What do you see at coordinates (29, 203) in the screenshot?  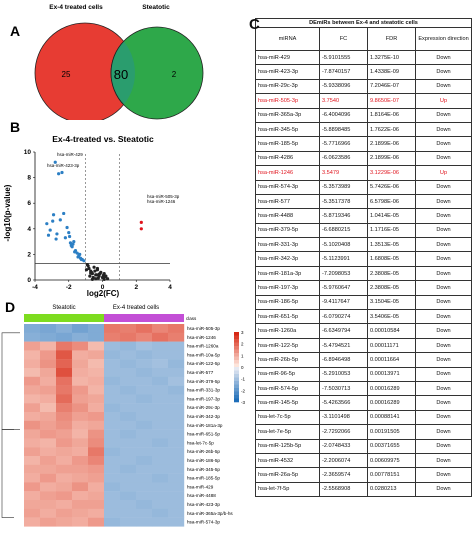 I see `volcano-y-tick-label: 6` at bounding box center [29, 203].